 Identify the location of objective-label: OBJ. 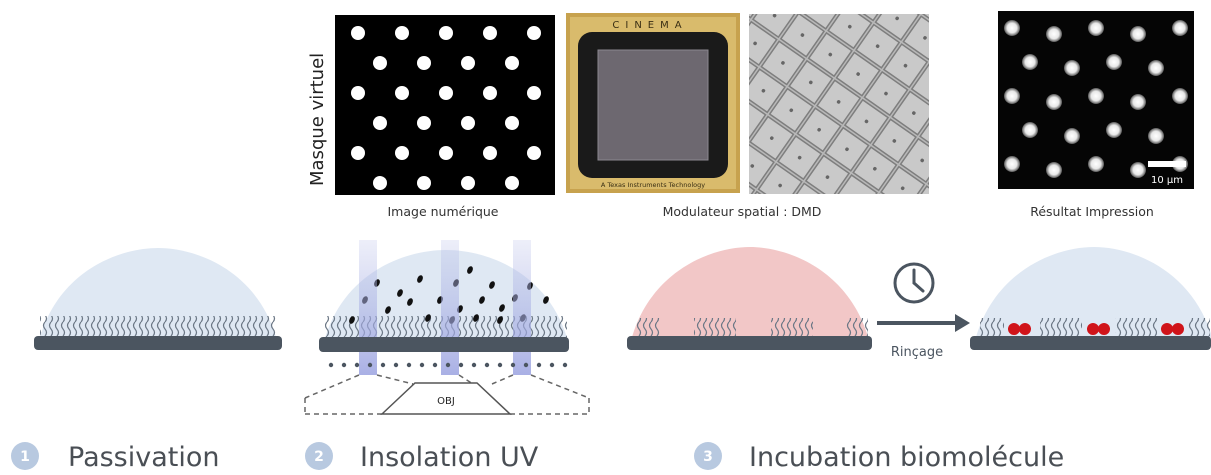
(446, 401).